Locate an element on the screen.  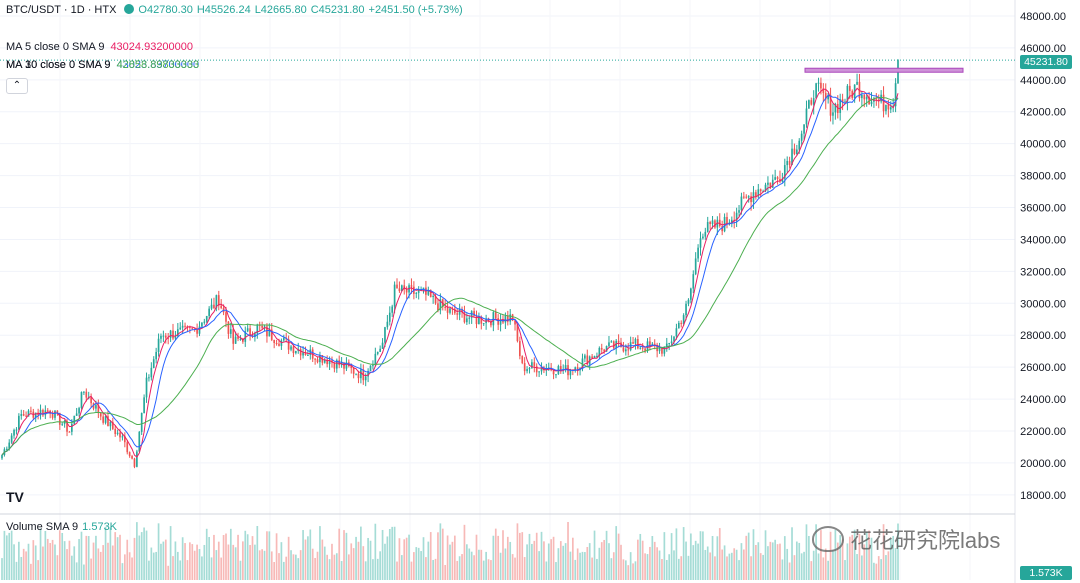
volume-legend: Volume SMA 9 1.573K is located at coordinates (61, 527).